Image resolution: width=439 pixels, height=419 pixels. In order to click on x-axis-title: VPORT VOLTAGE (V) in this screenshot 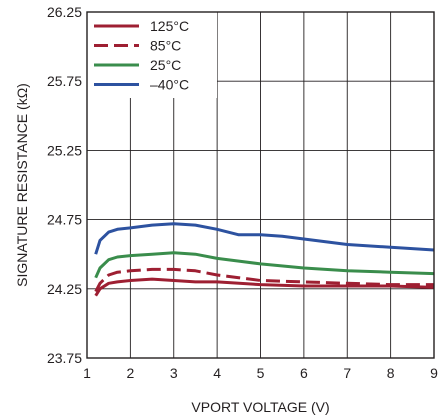, I will do `click(260, 407)`.